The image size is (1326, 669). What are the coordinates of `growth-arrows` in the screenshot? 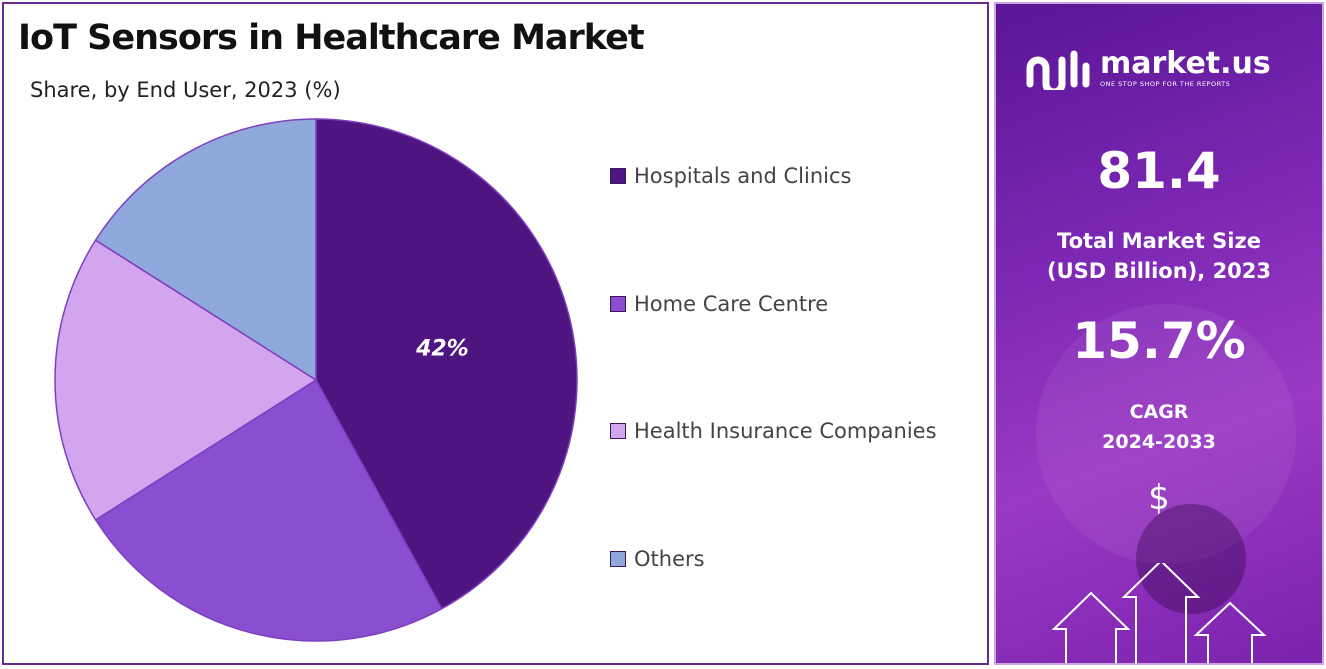 It's located at (1159, 613).